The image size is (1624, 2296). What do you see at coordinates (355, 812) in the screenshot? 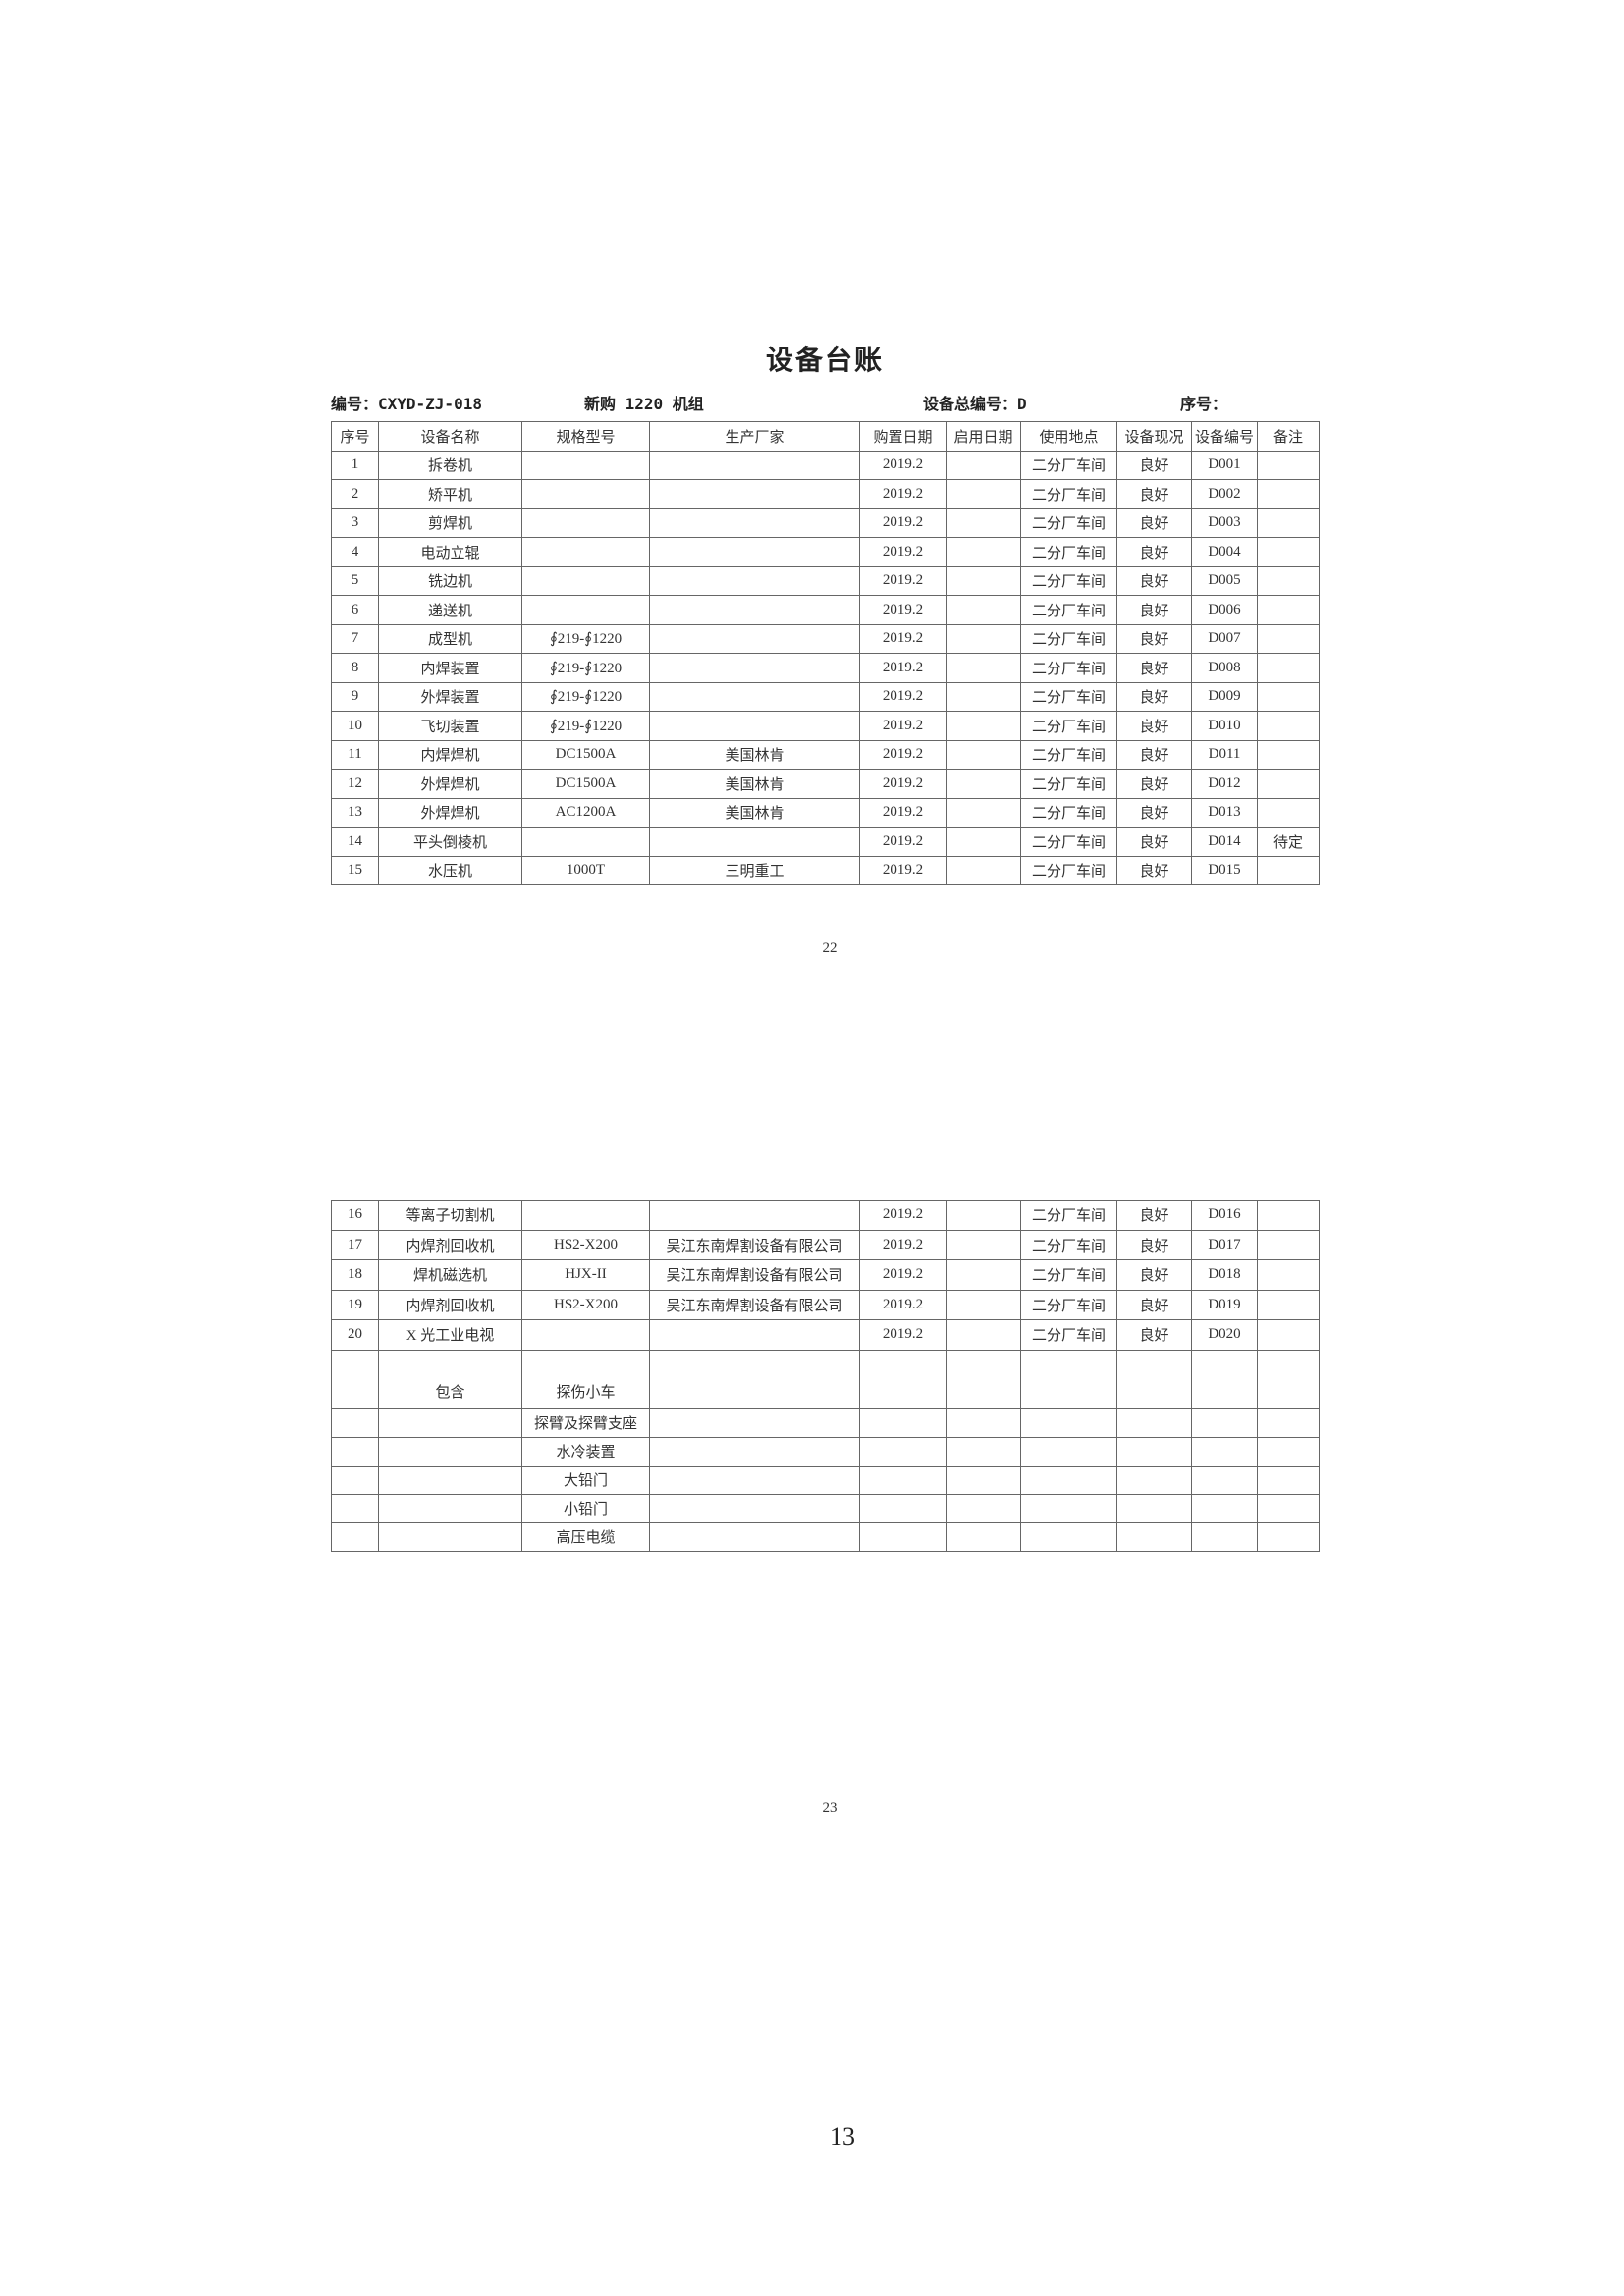
I see `table-cell: 13` at bounding box center [355, 812].